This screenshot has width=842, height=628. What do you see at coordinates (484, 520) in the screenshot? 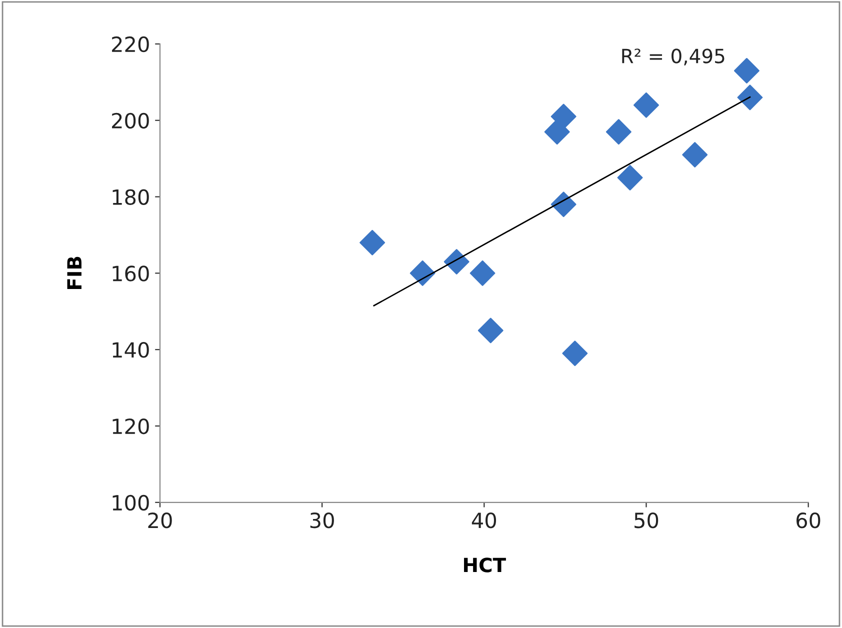
I see `x-tick-label: 40` at bounding box center [484, 520].